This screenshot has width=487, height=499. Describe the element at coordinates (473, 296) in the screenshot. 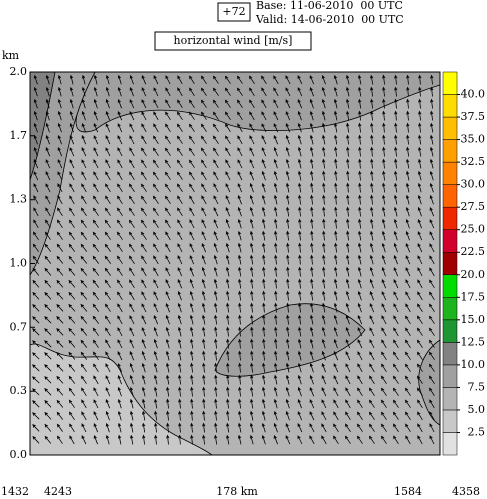

I see `colorbar-label: 17.5` at that location.